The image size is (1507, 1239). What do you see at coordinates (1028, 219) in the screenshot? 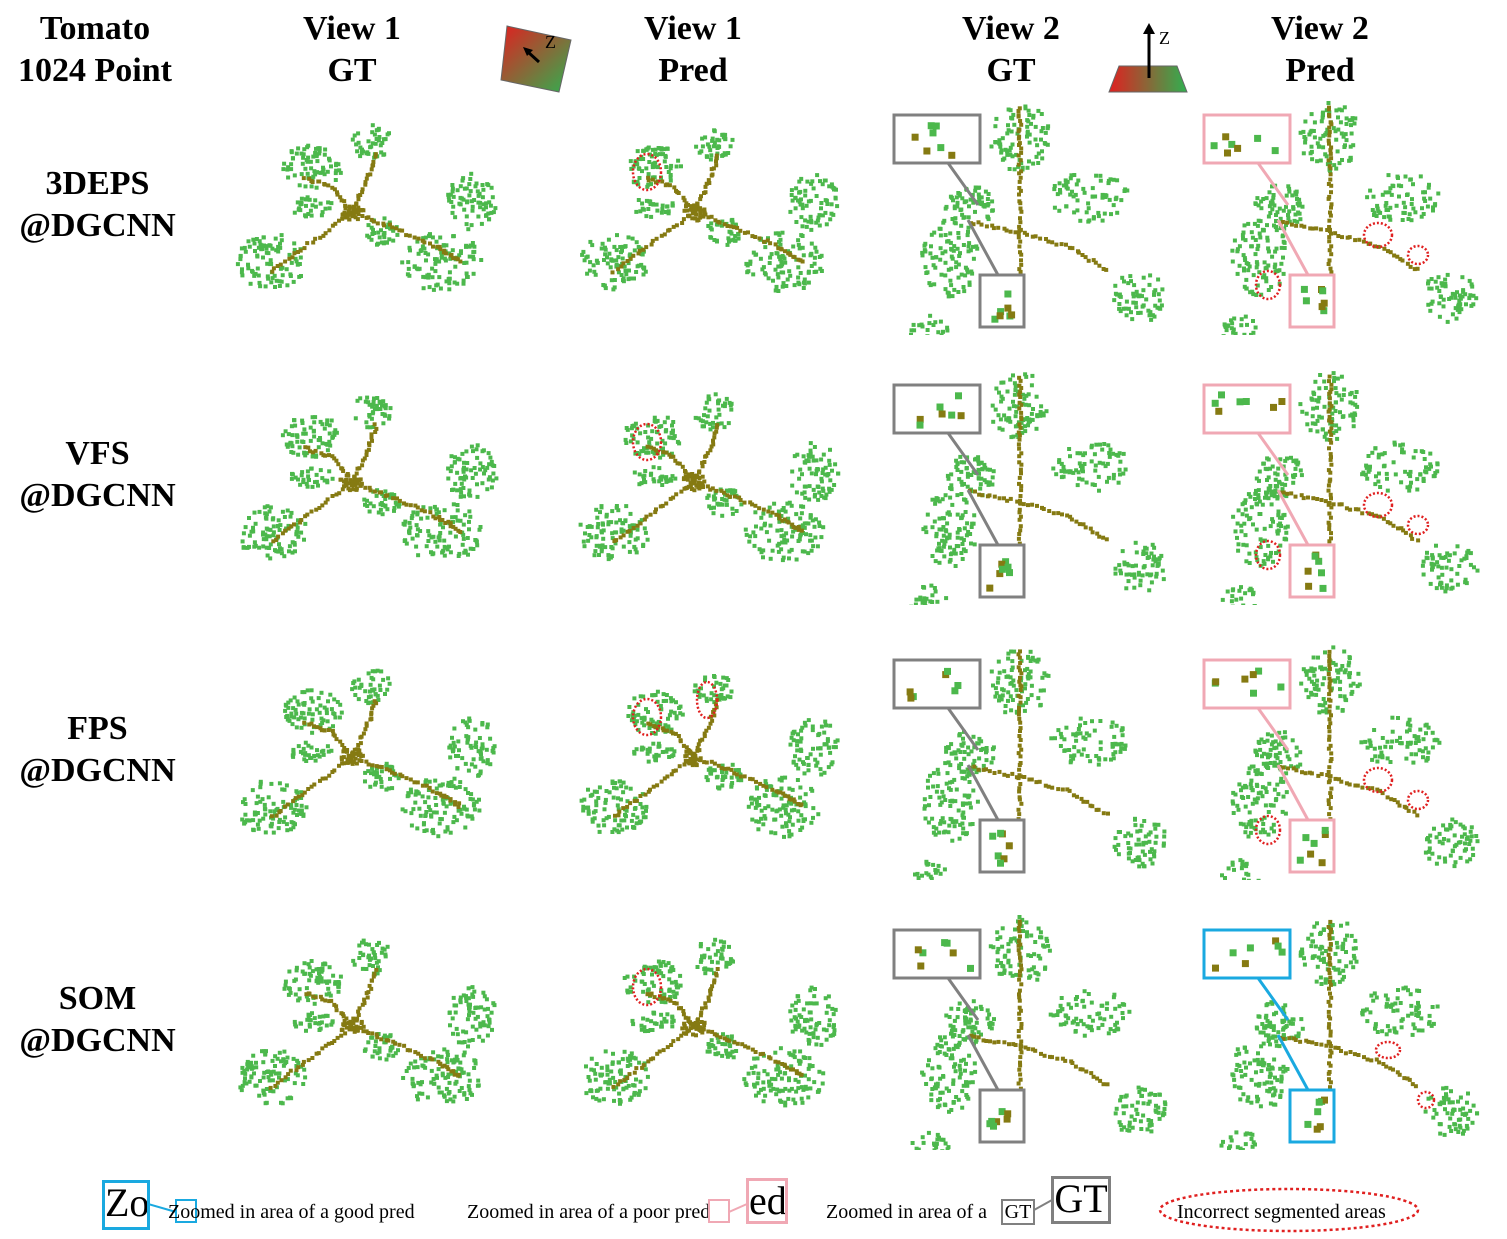
I see `point-cloud-panel` at bounding box center [1028, 219].